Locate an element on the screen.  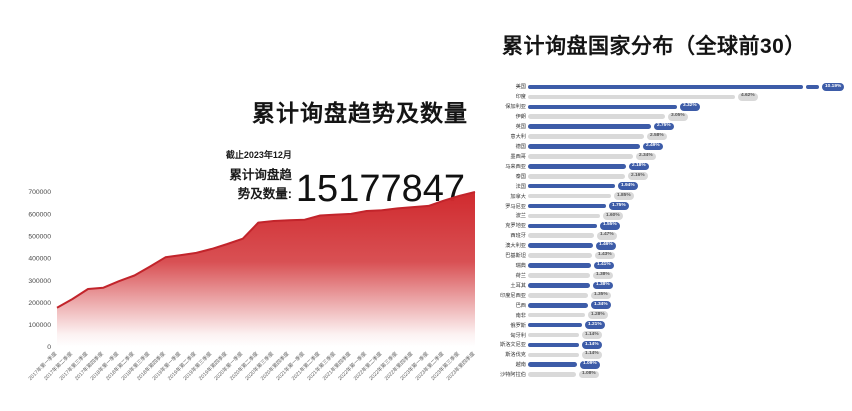
cumulative-stat: 截止2023年12月 累计询盘趋势及数量: 15177847 is located at coordinates (345, 178).